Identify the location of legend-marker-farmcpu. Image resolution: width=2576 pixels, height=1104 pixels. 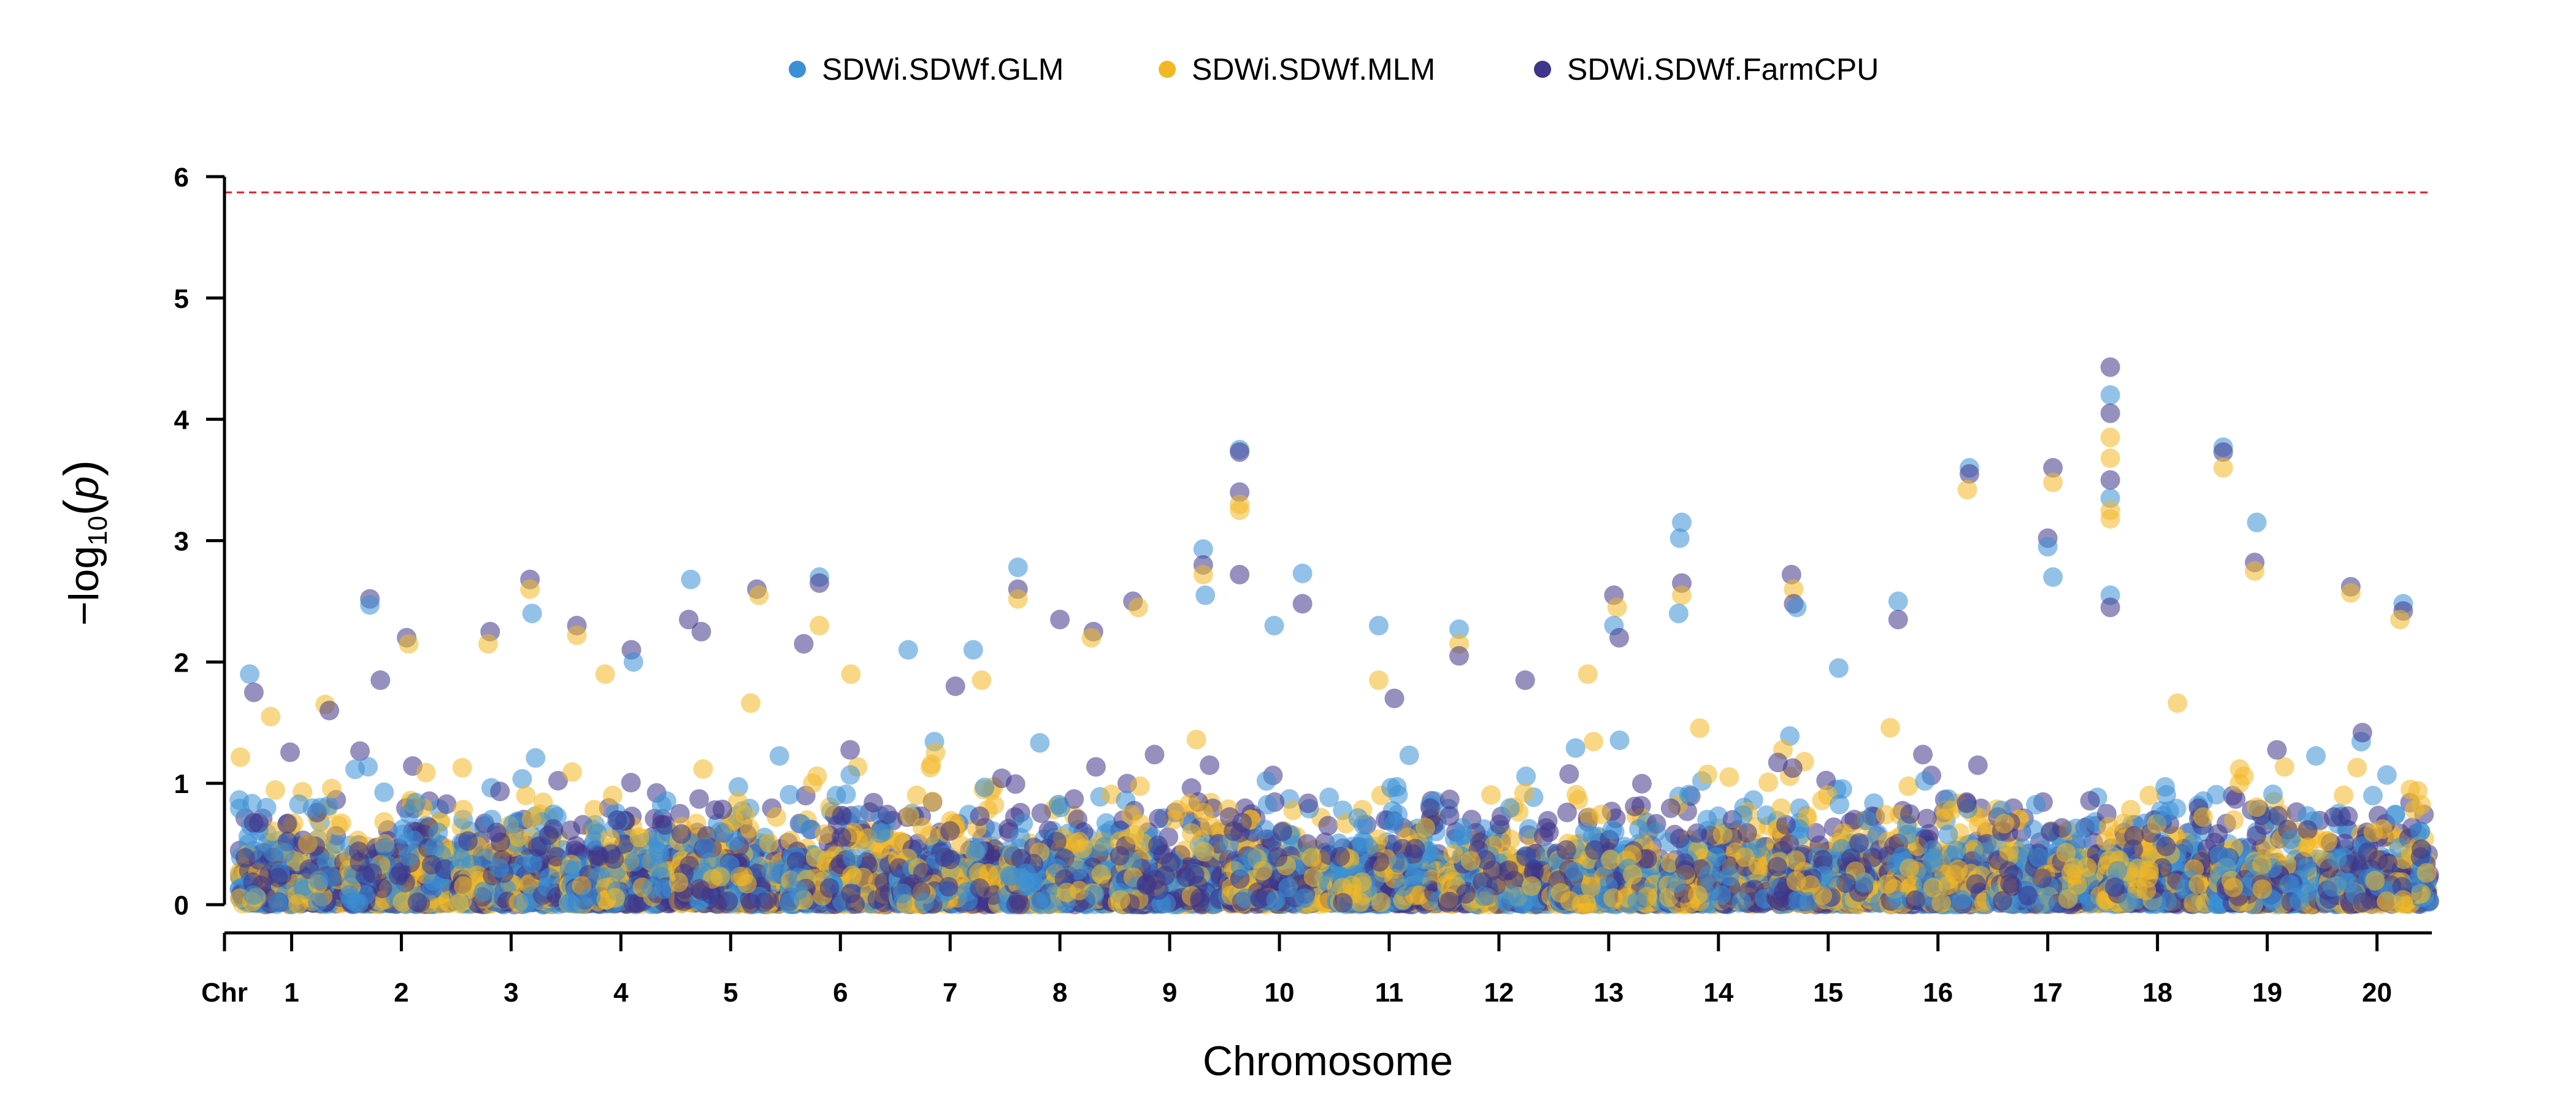
(1542, 69).